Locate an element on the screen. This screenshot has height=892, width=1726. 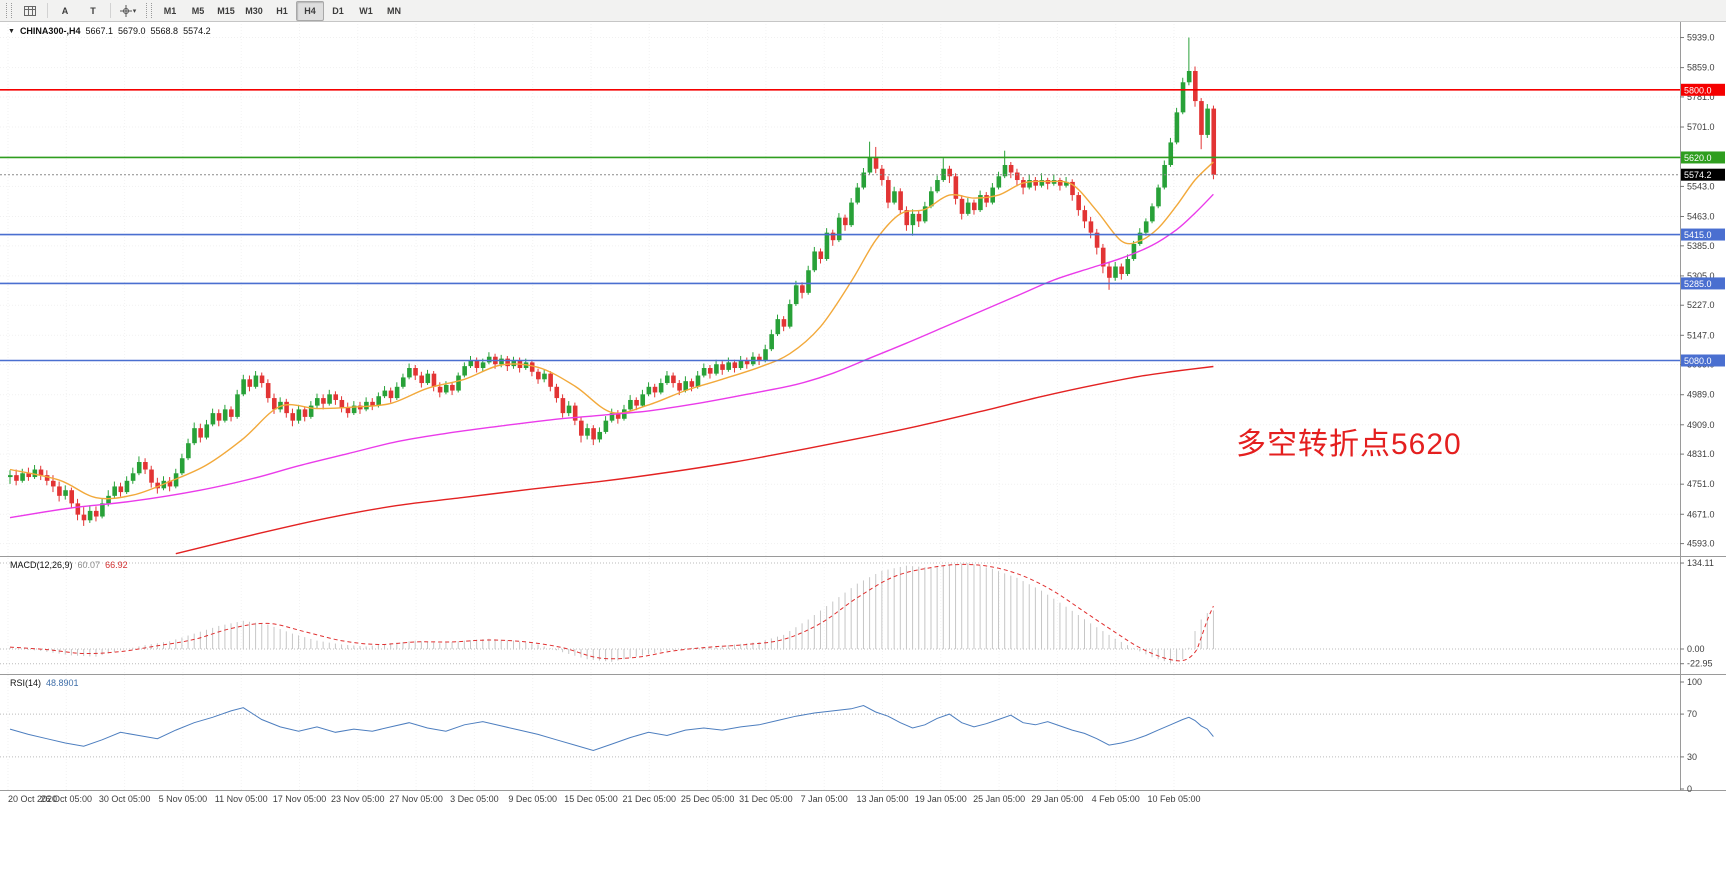
svg-text: 5463.0 is located at coordinates (1701, 216).